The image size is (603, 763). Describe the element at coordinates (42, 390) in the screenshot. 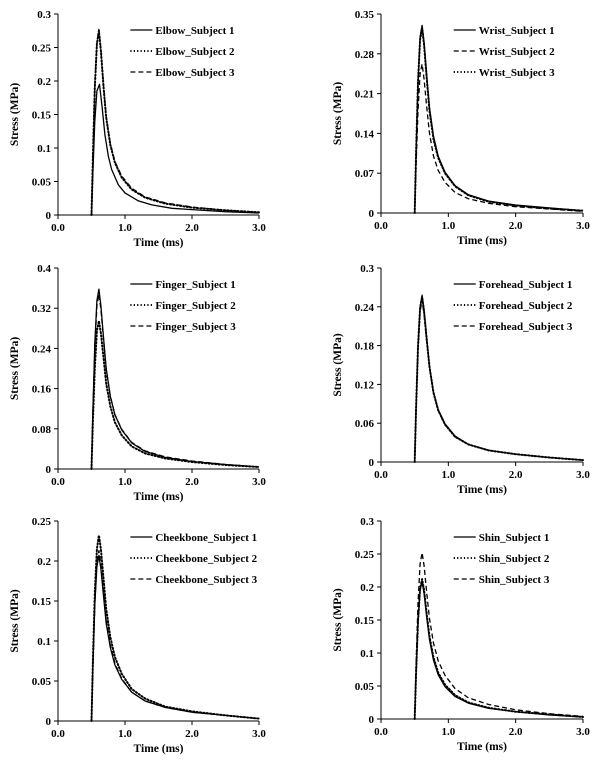

I see `y-tick-label: 0.16` at that location.